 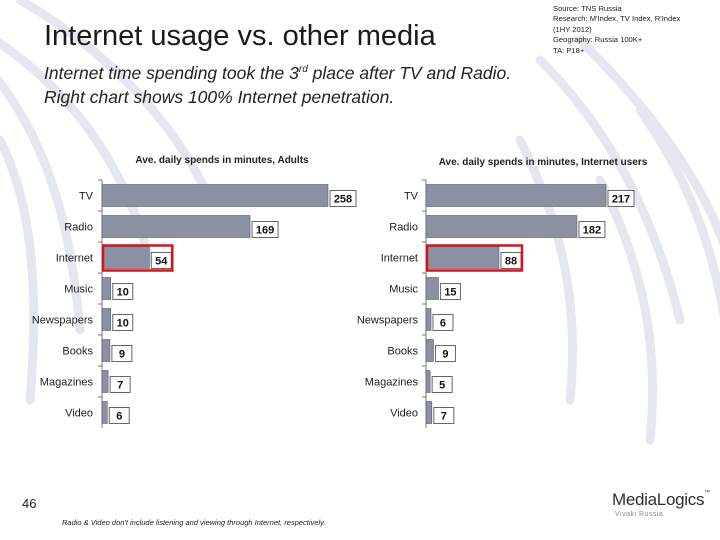 I want to click on chart-title: Ave. daily spends in minutes, Adults, so click(x=222, y=160).